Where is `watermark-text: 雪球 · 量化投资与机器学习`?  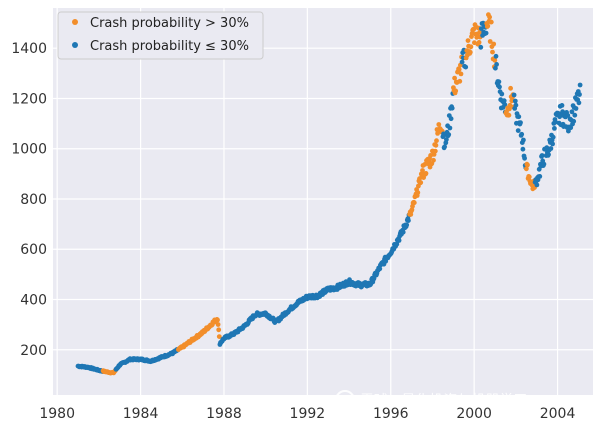
watermark-text: 雪球 · 量化投资与机器学习 is located at coordinates (443, 401).